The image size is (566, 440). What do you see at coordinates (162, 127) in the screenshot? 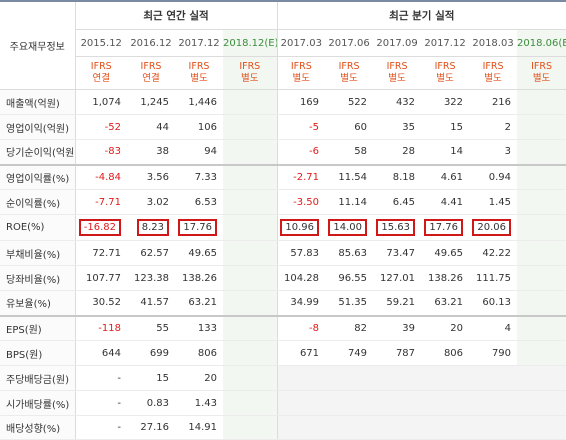
I see `cell-value: 44` at bounding box center [162, 127].